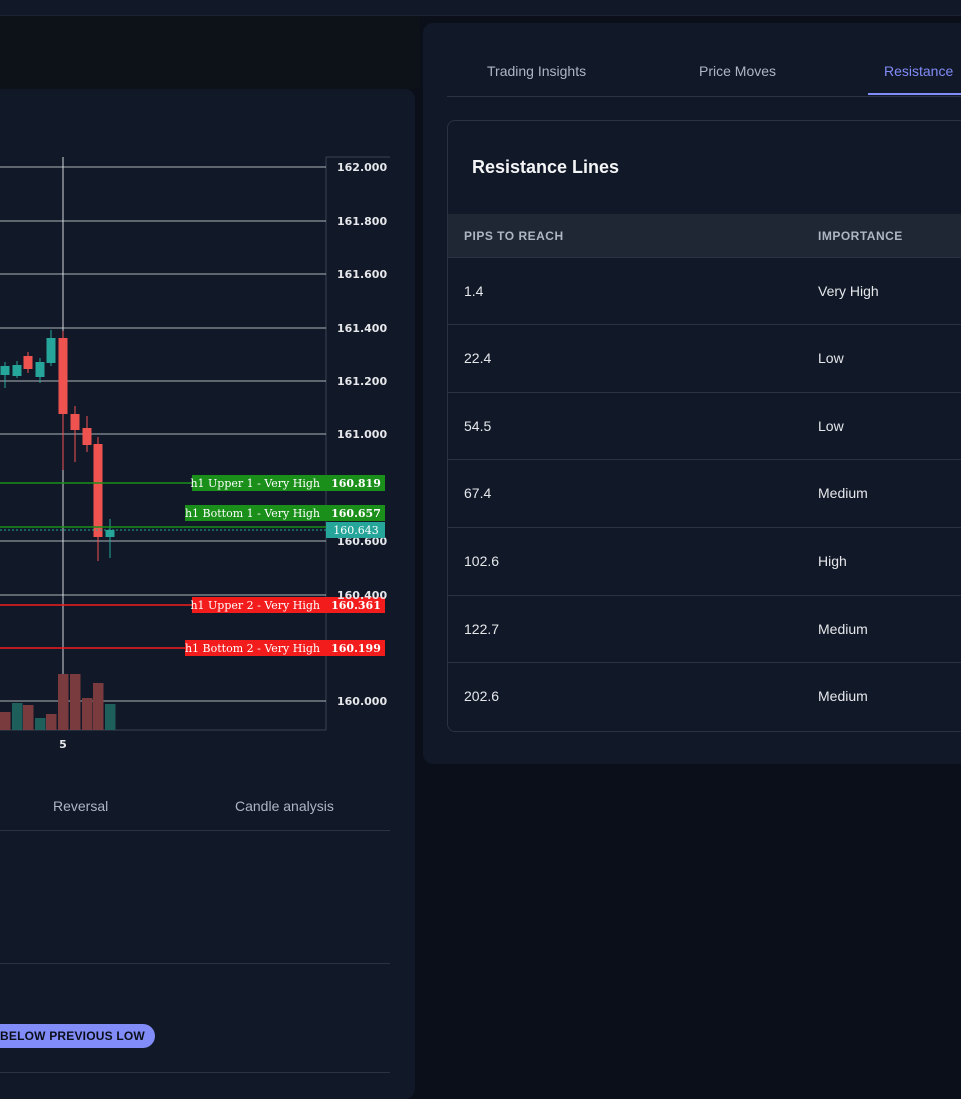  Describe the element at coordinates (848, 291) in the screenshot. I see `importance-cell: Very High` at that location.